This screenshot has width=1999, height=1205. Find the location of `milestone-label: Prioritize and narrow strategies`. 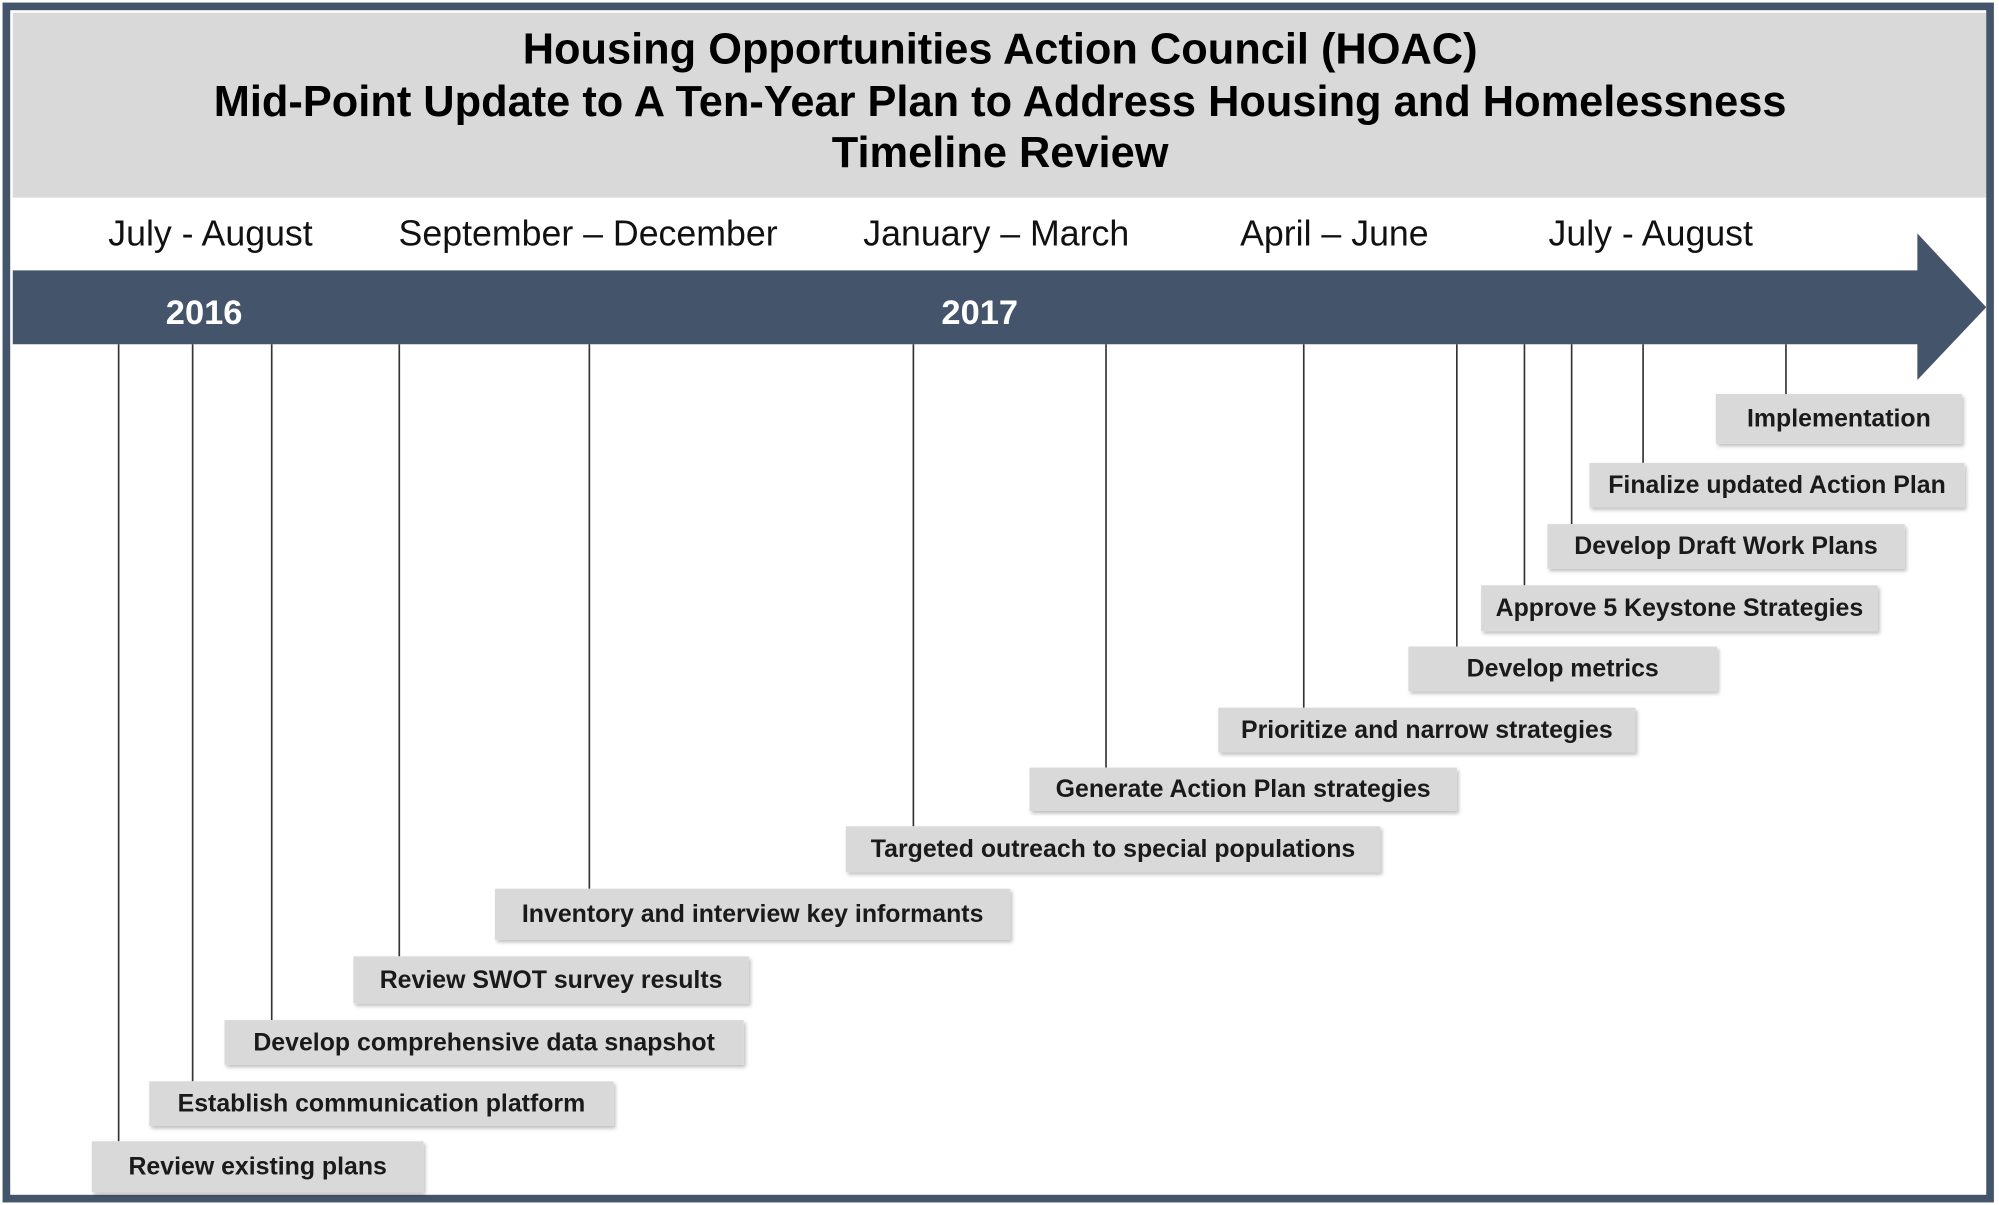

milestone-label: Prioritize and narrow strategies is located at coordinates (1427, 730).